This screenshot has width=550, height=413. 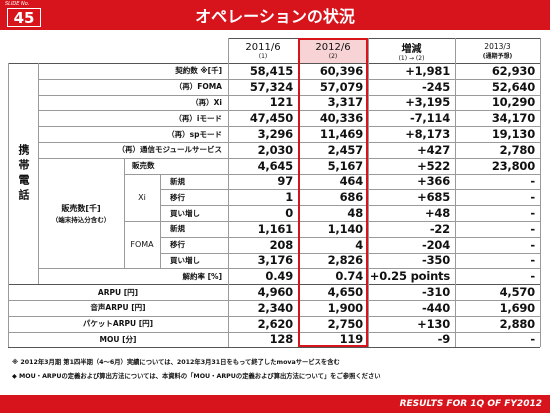 I want to click on breakdown-label: 販売数[千], so click(x=81, y=208).